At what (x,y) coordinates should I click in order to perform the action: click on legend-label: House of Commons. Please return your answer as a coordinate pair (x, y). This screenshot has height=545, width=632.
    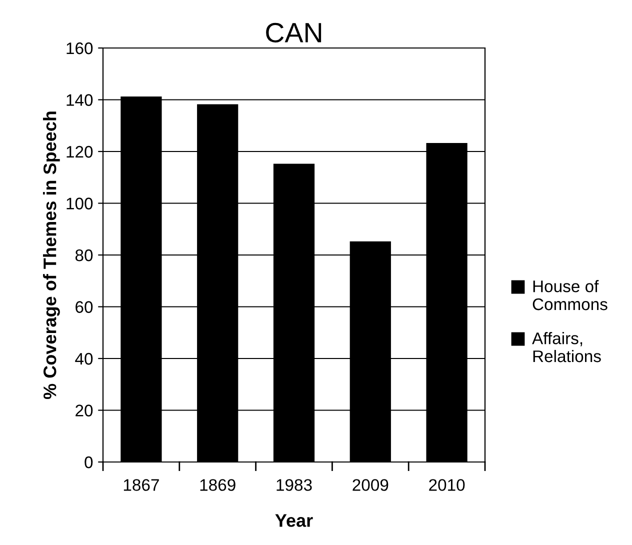
    Looking at the image, I should click on (570, 295).